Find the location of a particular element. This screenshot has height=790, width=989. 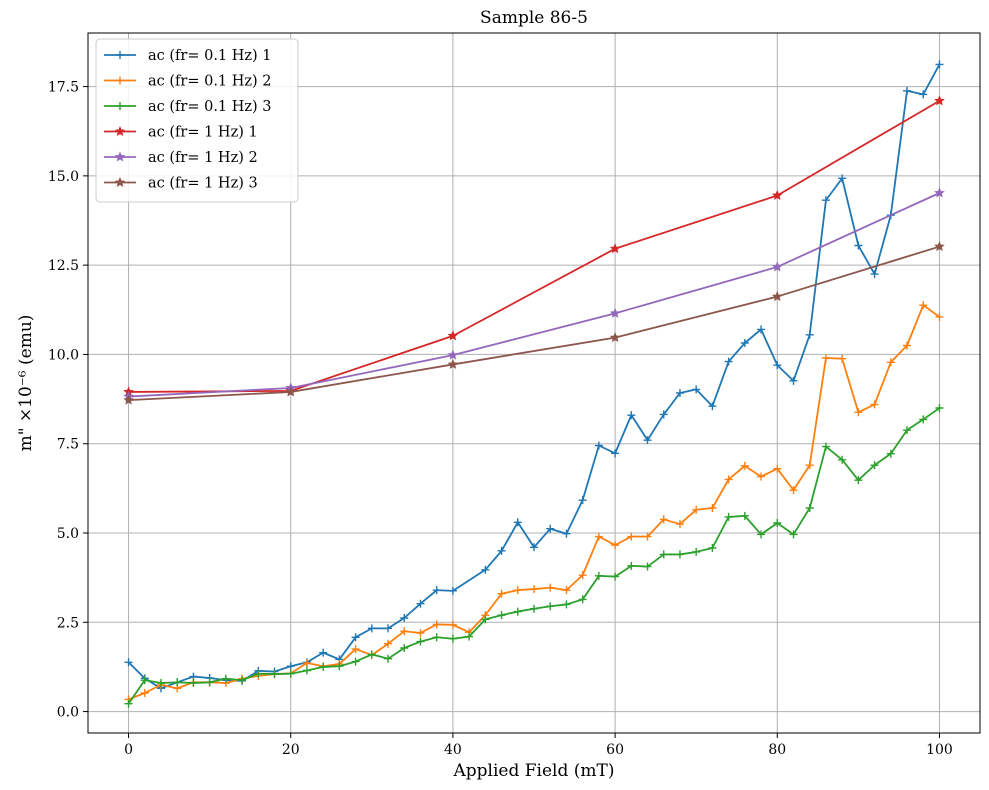

legend-item: ac (fr= 0.1 Hz) 3 is located at coordinates (188, 107).